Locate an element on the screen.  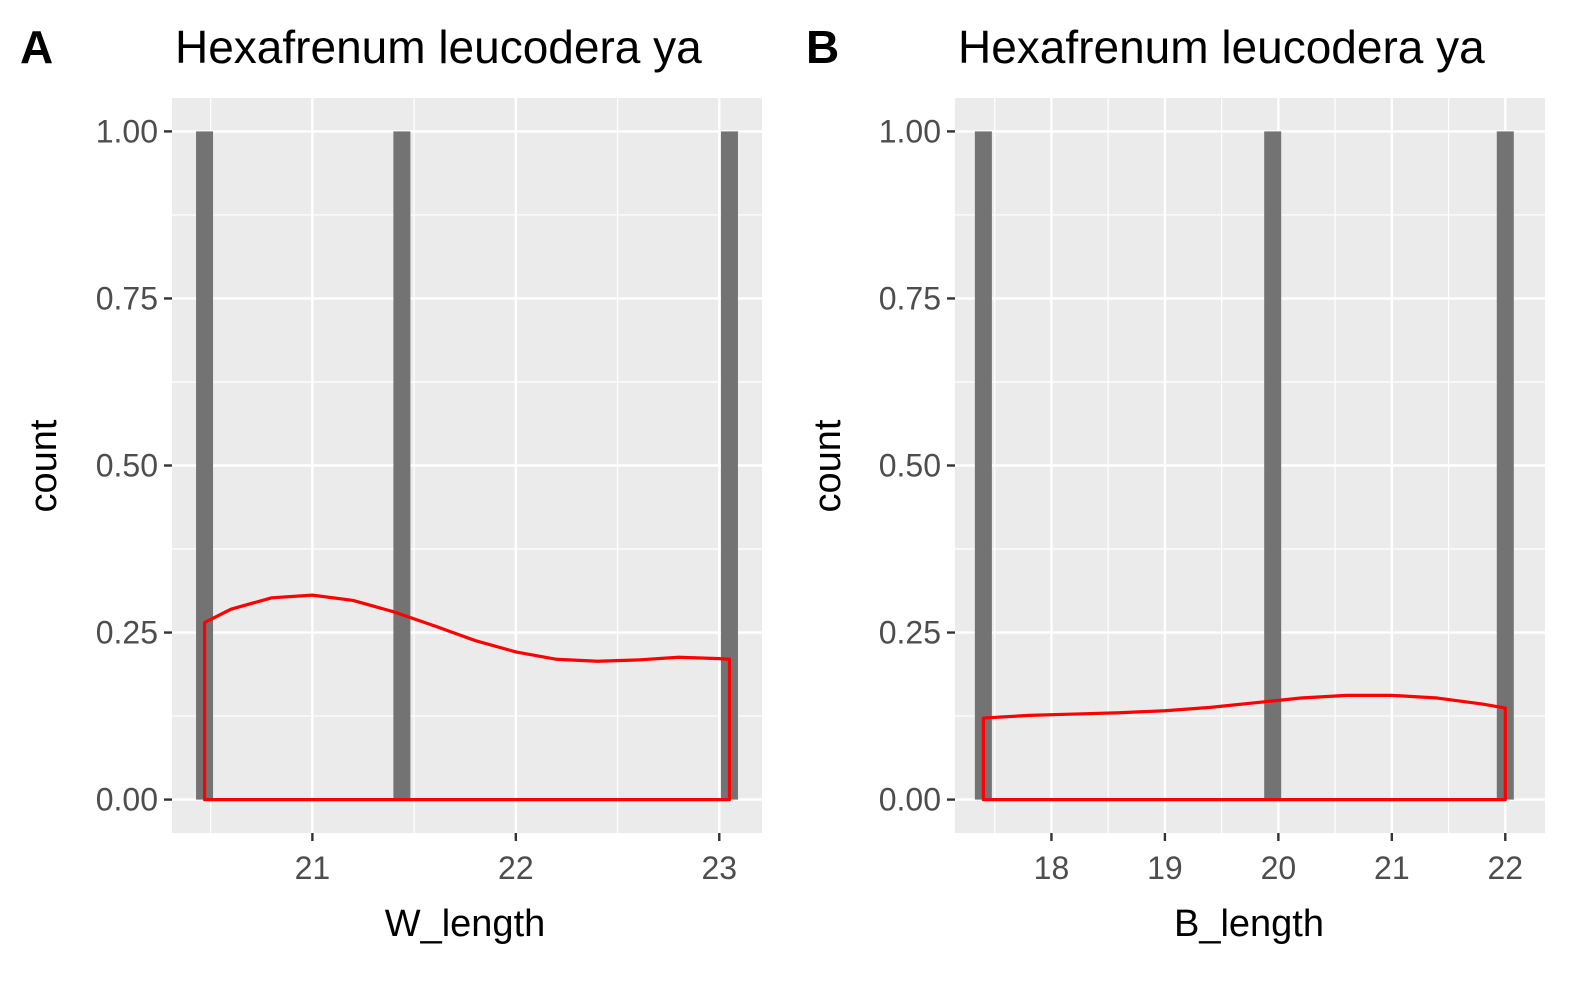
panel-tag: B is located at coordinates (822, 47).